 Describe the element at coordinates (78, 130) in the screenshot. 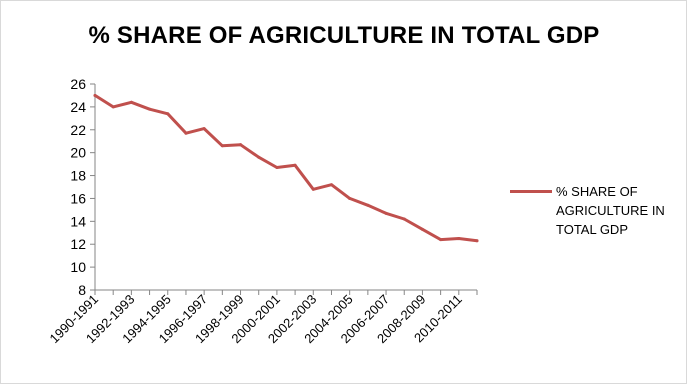

I see `y-tick-label: 22` at that location.